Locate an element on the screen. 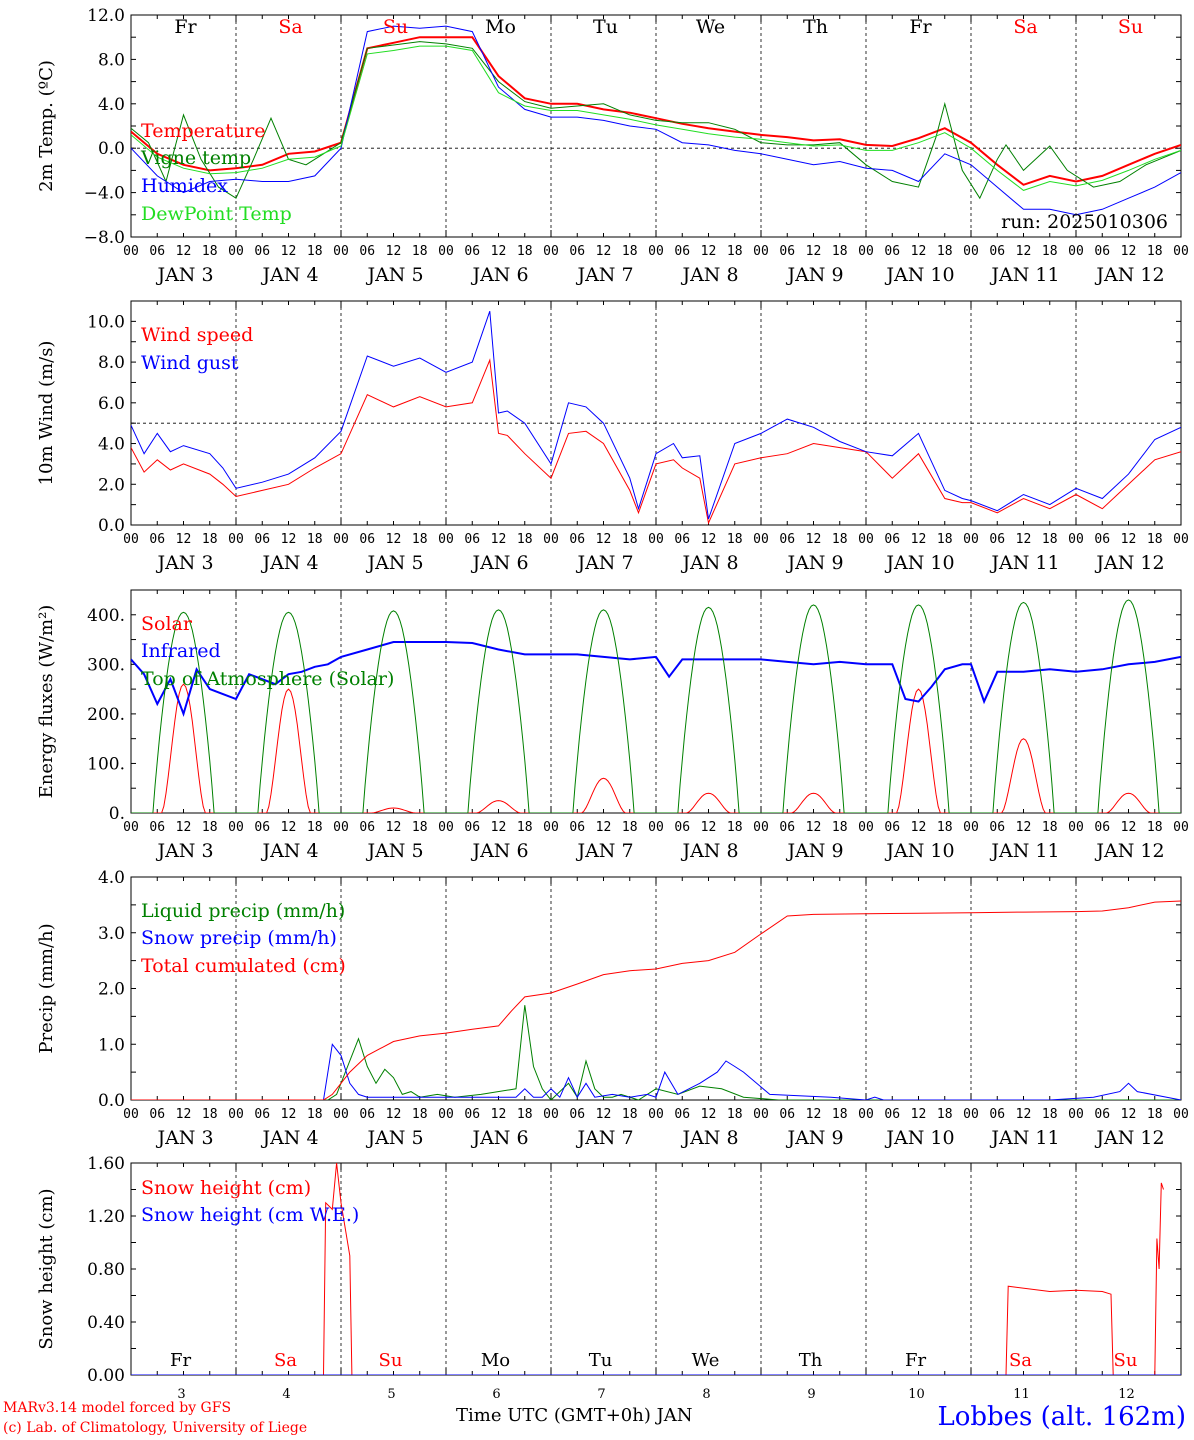 The height and width of the screenshot is (1440, 1194). legend-entry: Infrared is located at coordinates (181, 651).